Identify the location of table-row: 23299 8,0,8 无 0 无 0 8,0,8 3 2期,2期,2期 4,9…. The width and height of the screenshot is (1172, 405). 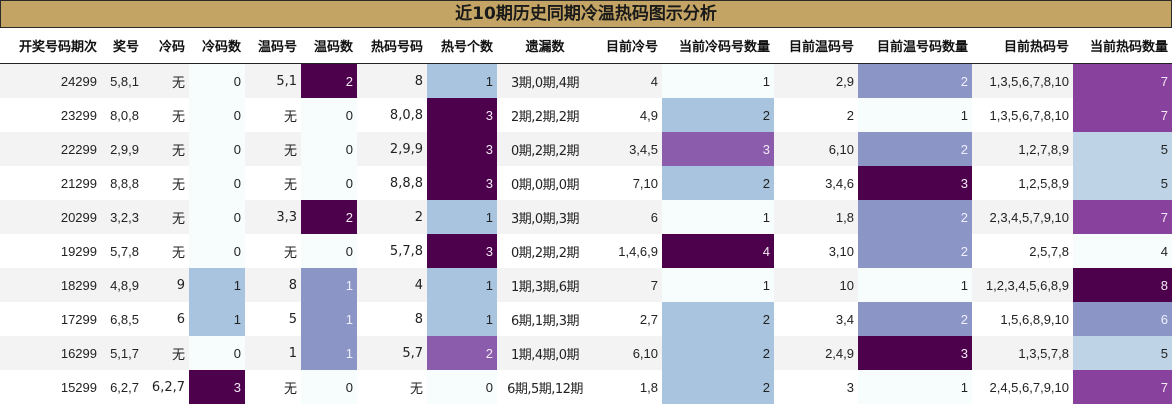
(586, 115).